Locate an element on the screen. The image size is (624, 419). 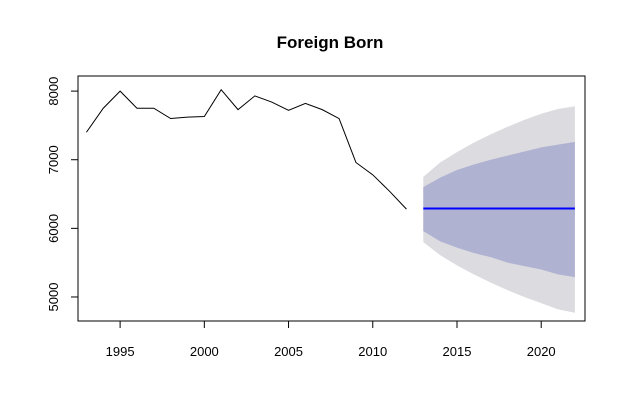
chart-title: Foreign Born is located at coordinates (330, 42).